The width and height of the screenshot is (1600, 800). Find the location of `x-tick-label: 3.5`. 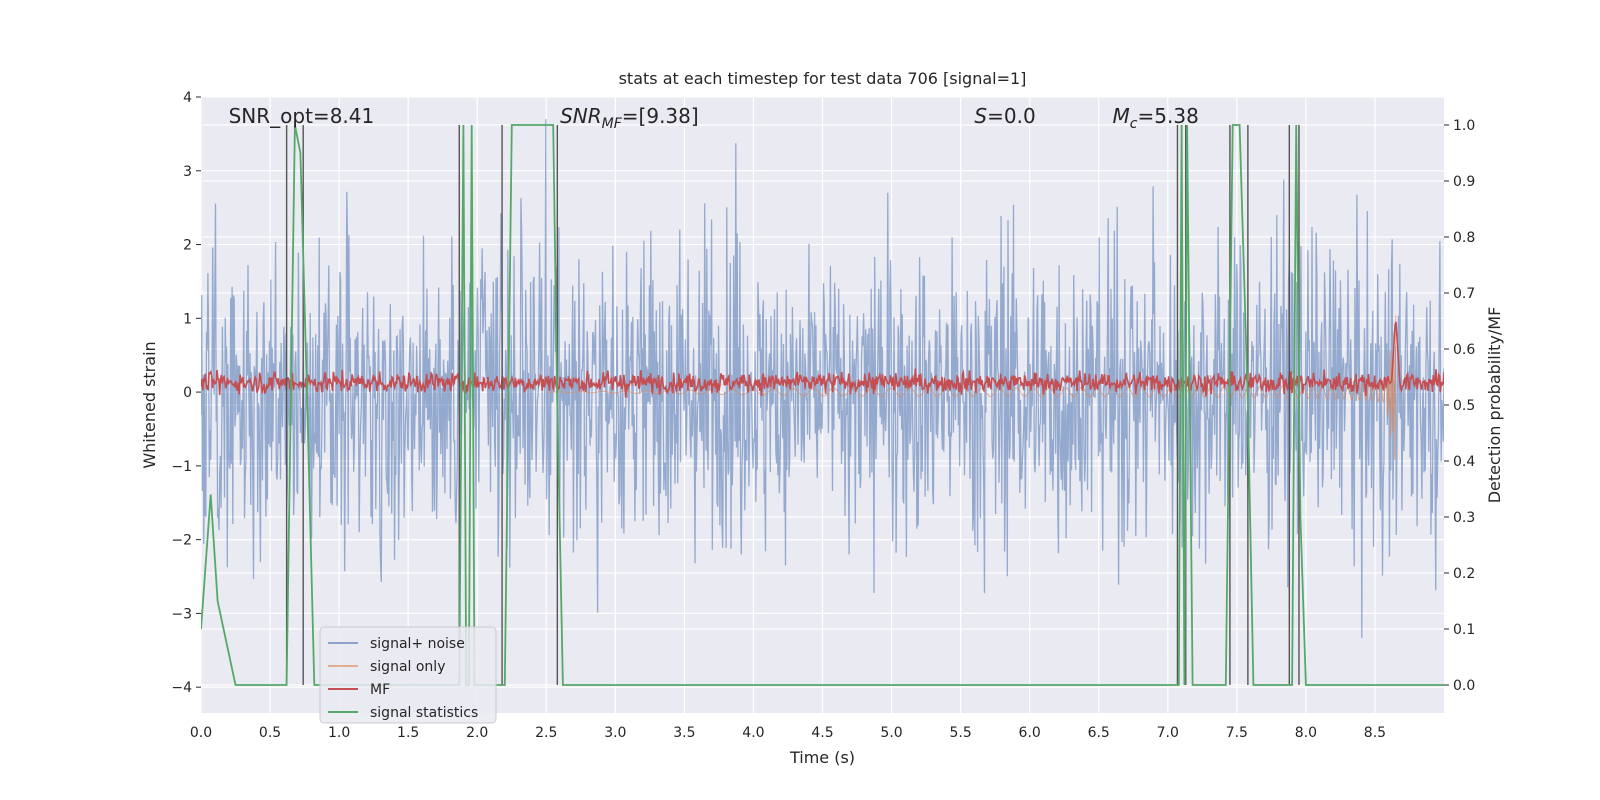

x-tick-label: 3.5 is located at coordinates (684, 733).